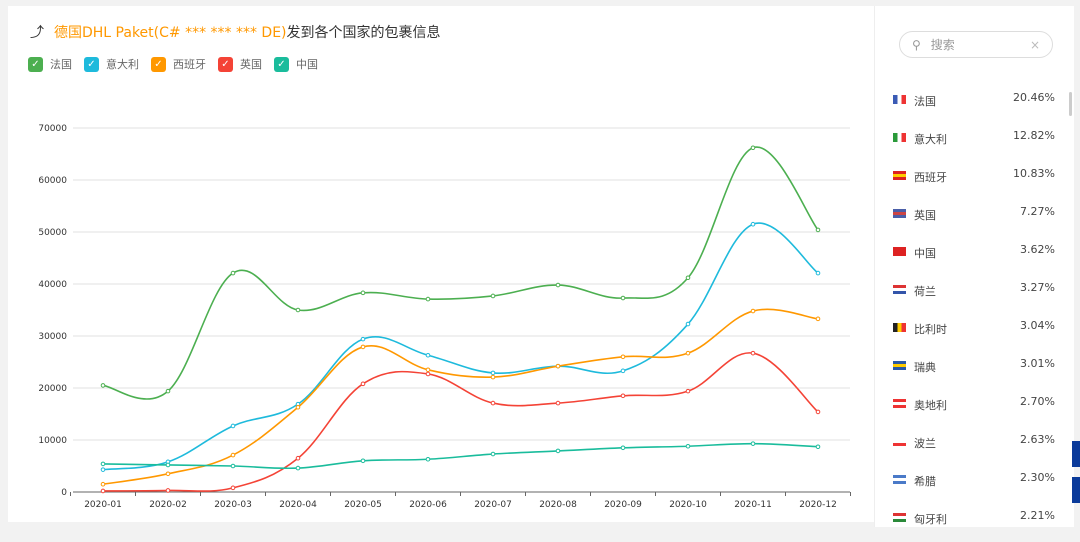 The width and height of the screenshot is (1080, 542). Describe the element at coordinates (1037, 439) in the screenshot. I see `country-percent: 2.63%` at that location.